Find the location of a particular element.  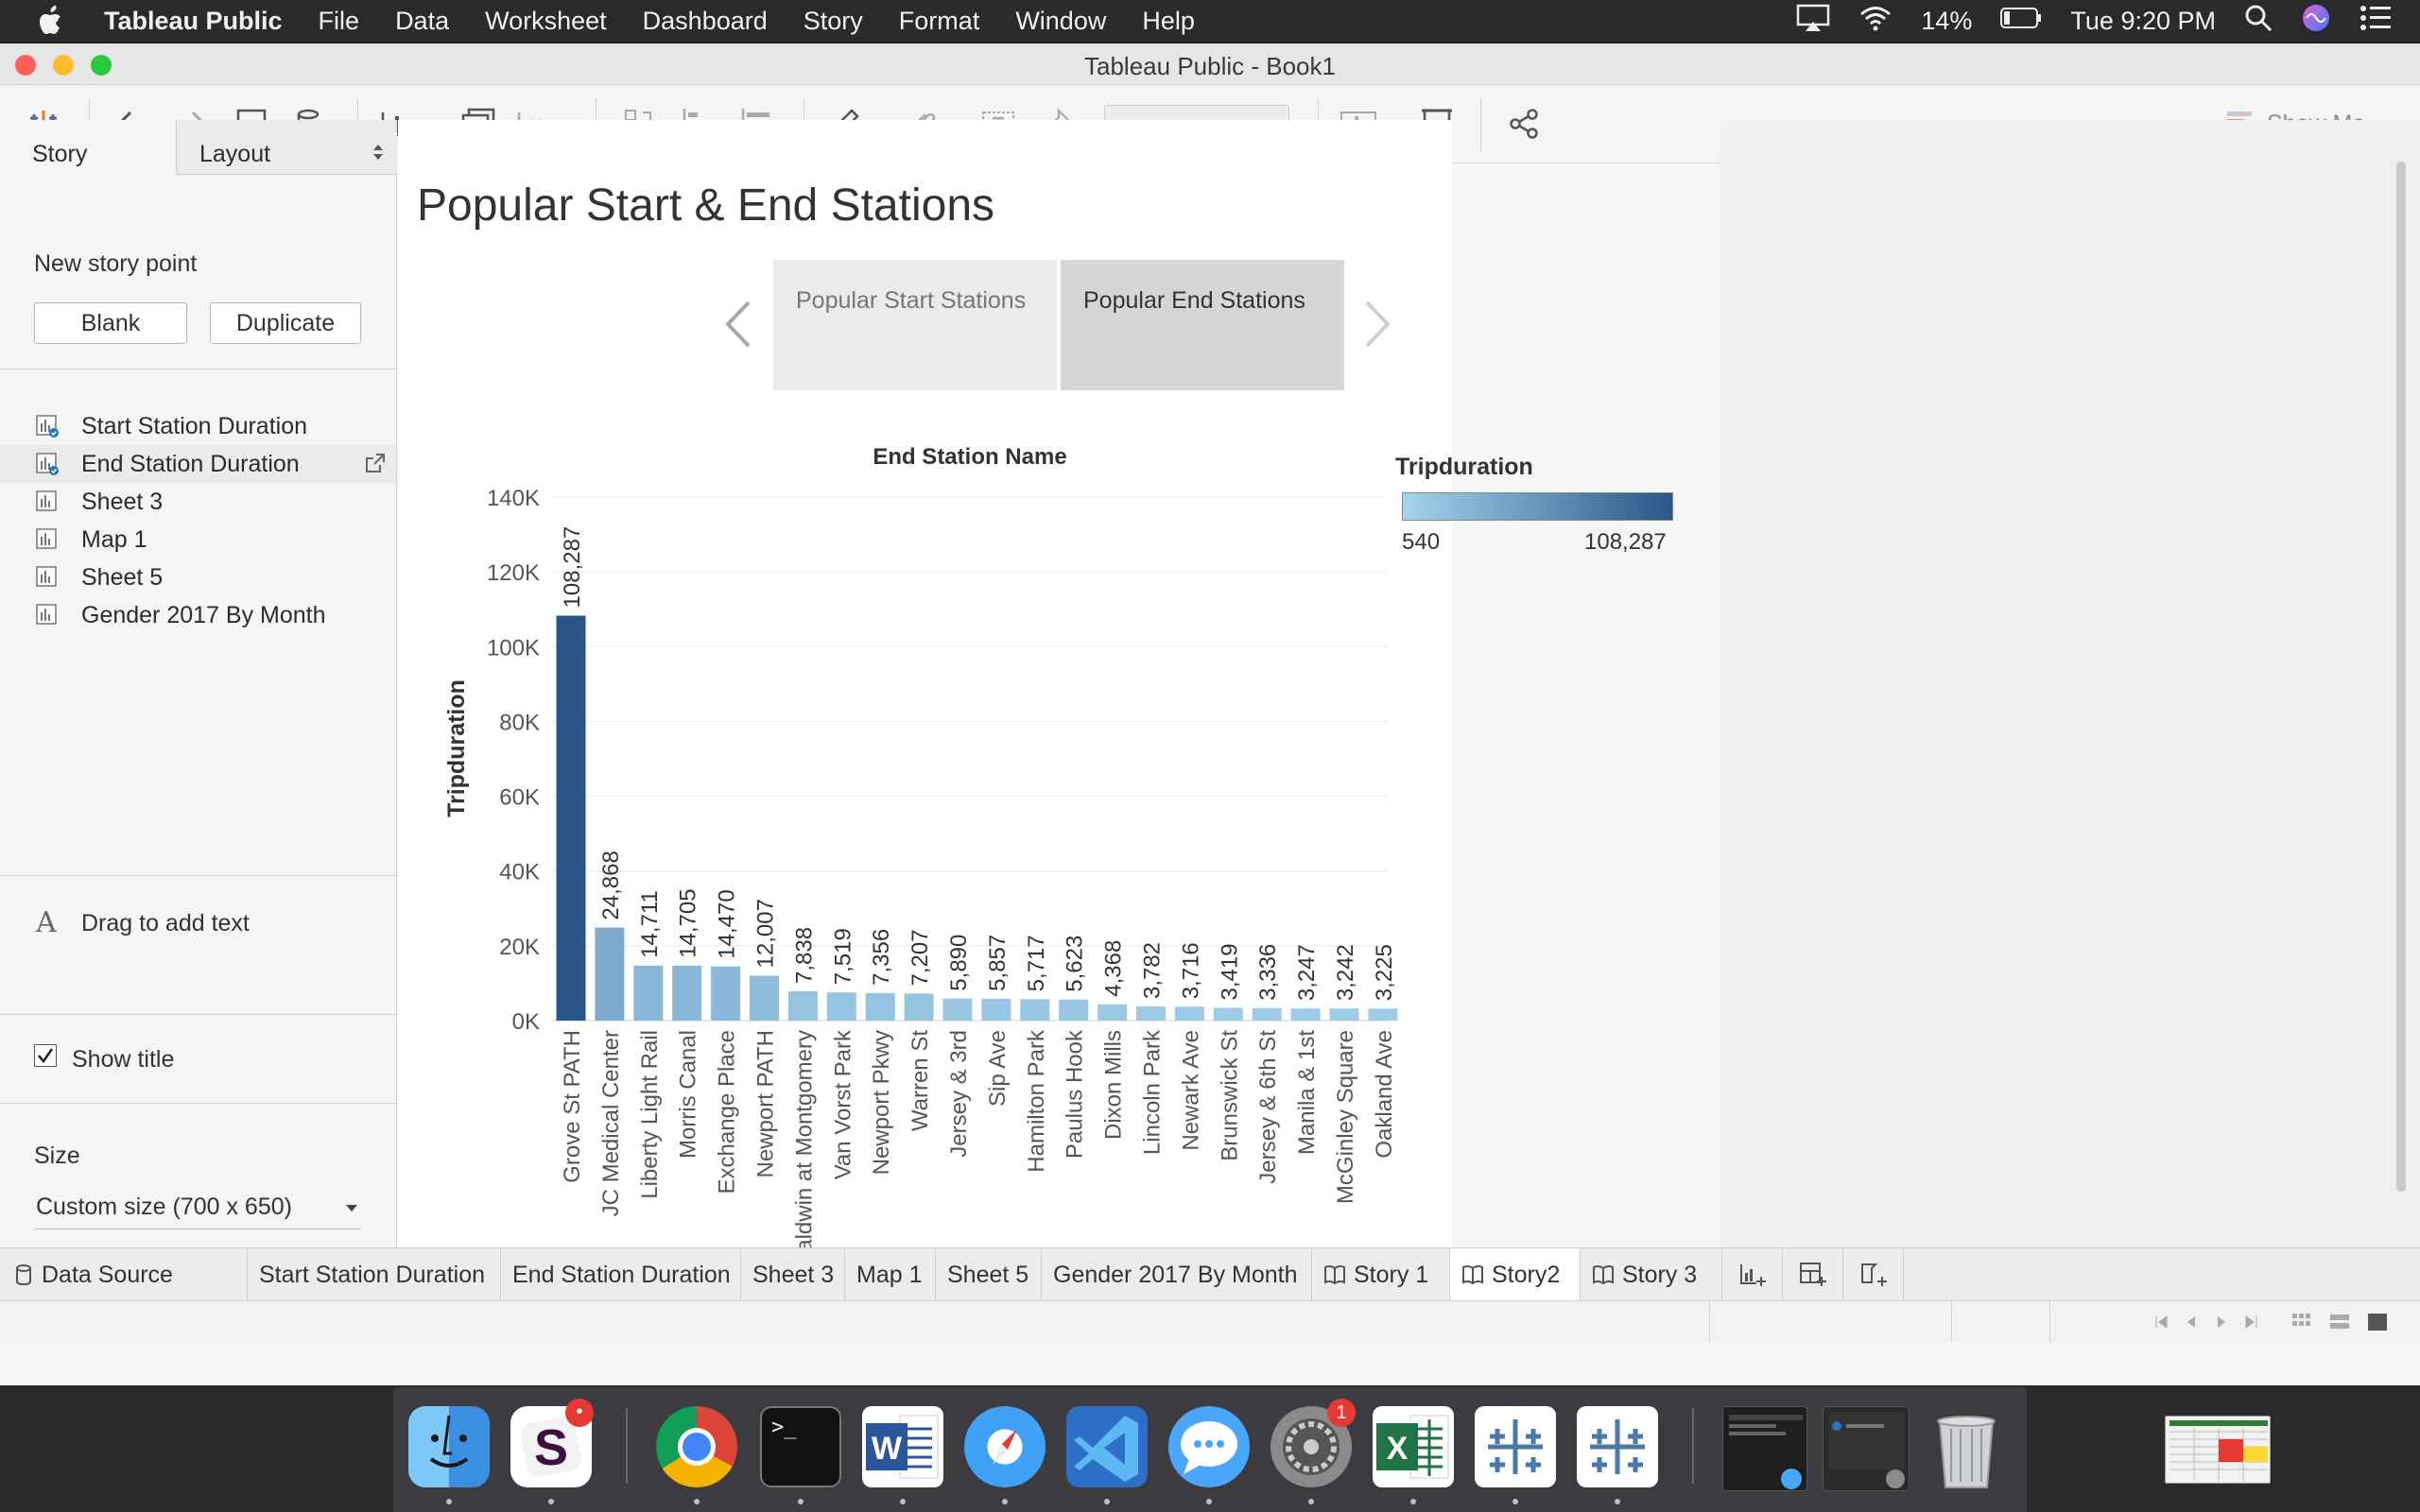

desktop-file-thumbnail is located at coordinates (2218, 1450).